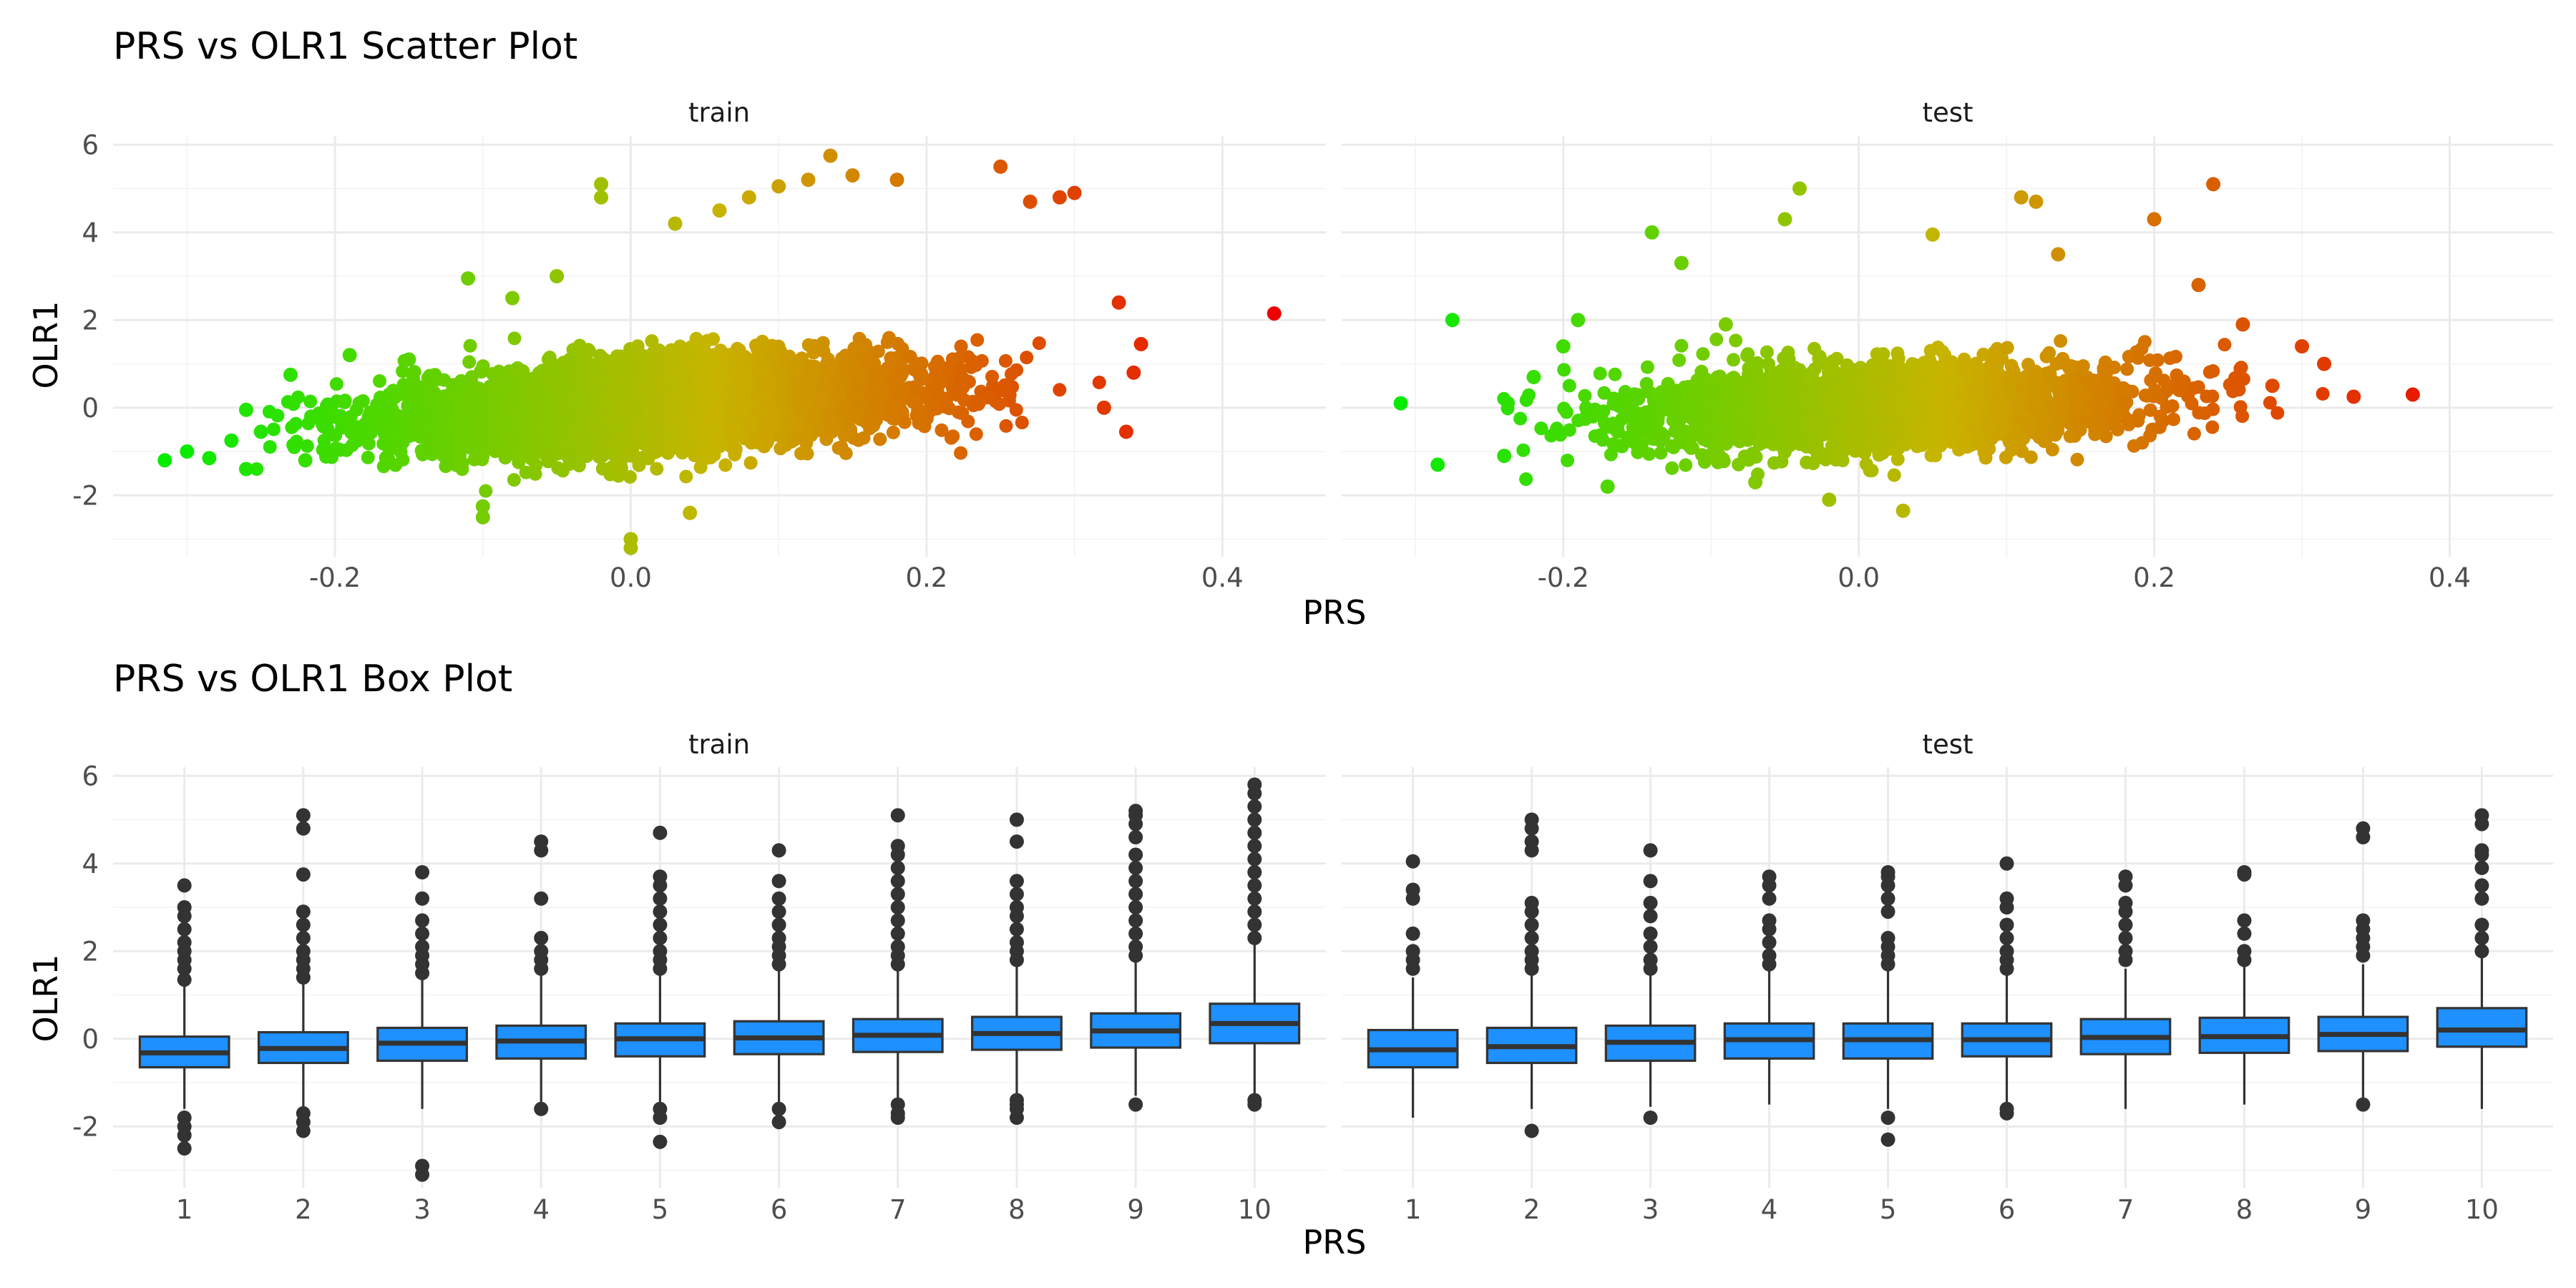 This screenshot has height=1288, width=2576. What do you see at coordinates (335, 577) in the screenshot?
I see `x-tick-label: -0.2` at bounding box center [335, 577].